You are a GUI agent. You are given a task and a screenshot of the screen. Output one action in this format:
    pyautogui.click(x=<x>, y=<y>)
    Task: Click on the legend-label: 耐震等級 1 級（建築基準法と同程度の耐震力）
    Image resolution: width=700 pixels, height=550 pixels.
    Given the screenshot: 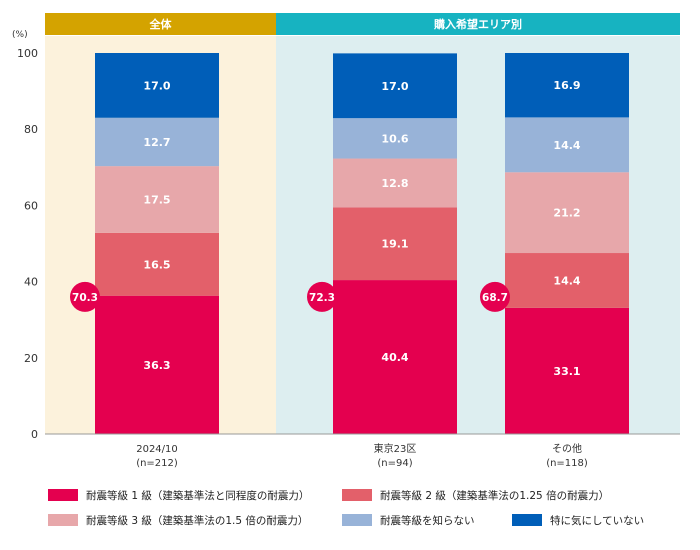 What is the action you would take?
    pyautogui.click(x=198, y=495)
    